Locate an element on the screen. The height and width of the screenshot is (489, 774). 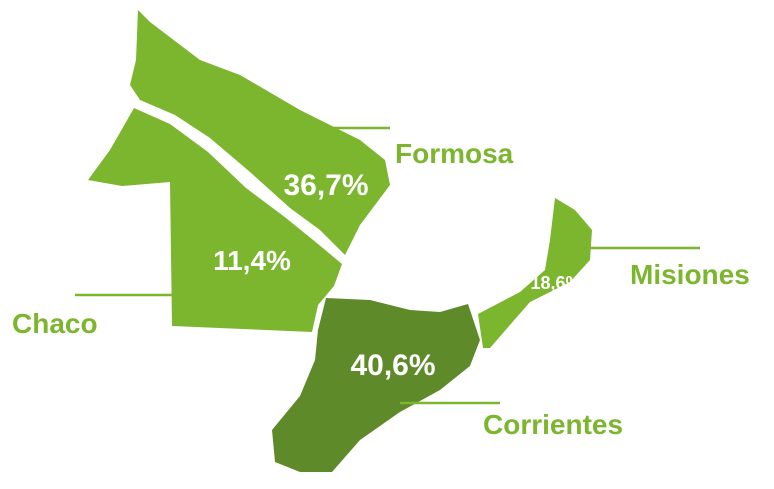
region-misiones is located at coordinates (535, 273).